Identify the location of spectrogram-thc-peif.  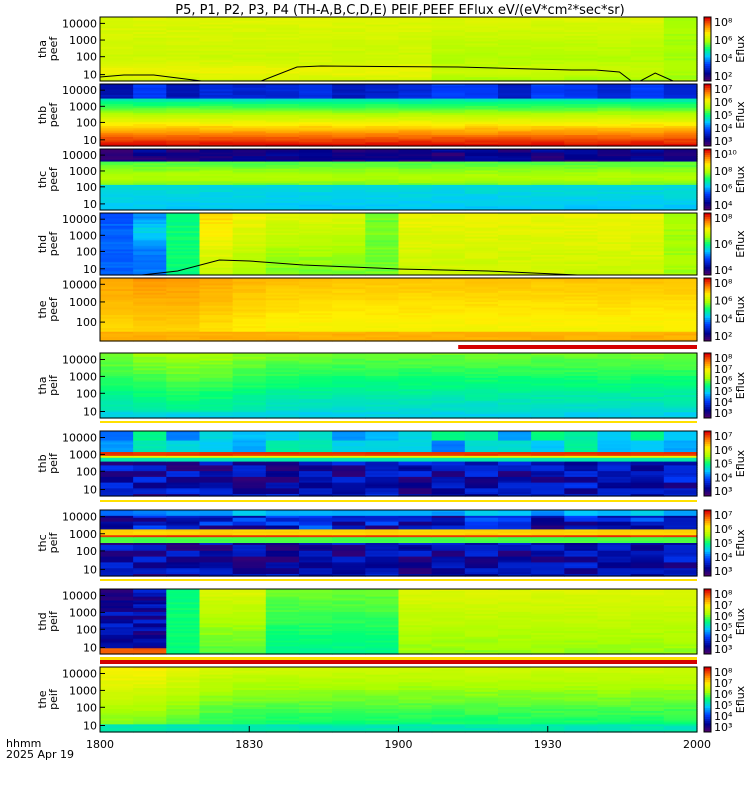
(399, 543).